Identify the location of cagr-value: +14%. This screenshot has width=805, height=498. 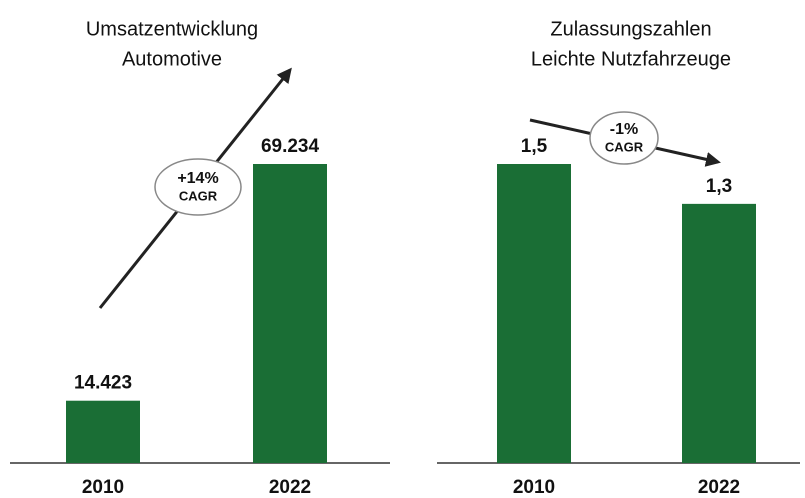
(197, 178).